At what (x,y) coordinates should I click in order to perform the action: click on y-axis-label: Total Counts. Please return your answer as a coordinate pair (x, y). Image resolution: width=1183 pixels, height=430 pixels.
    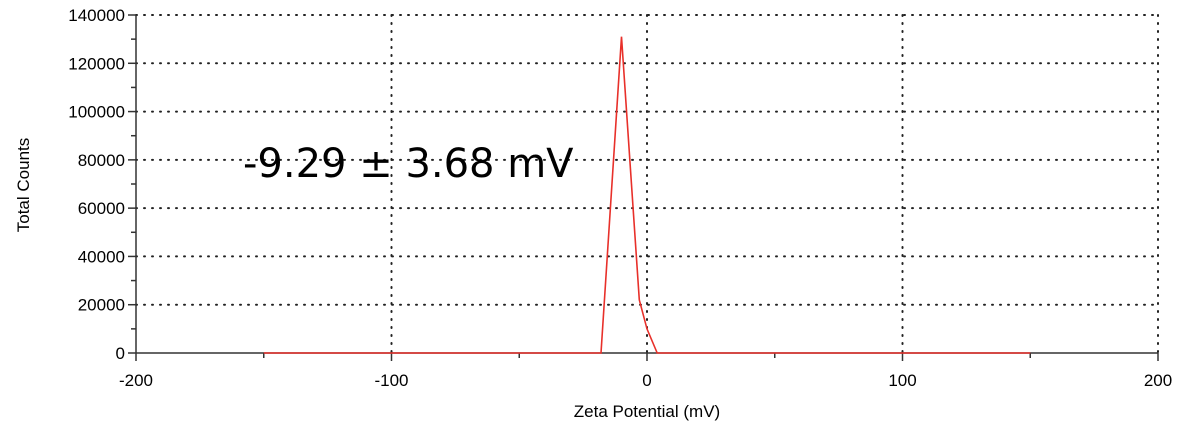
    Looking at the image, I should click on (23, 185).